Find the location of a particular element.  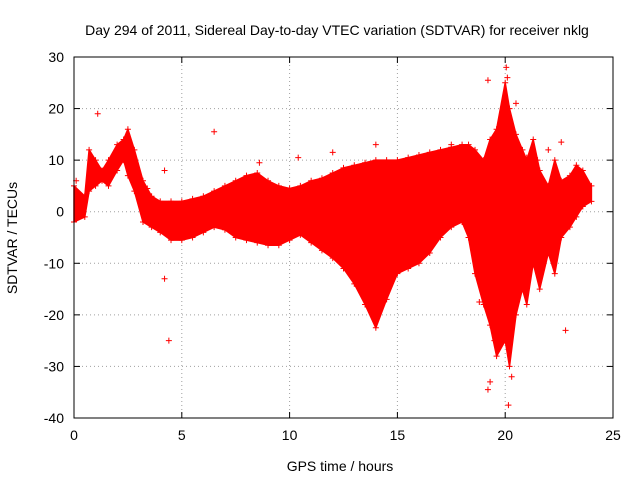

y-tick-label: 20 is located at coordinates (56, 109).